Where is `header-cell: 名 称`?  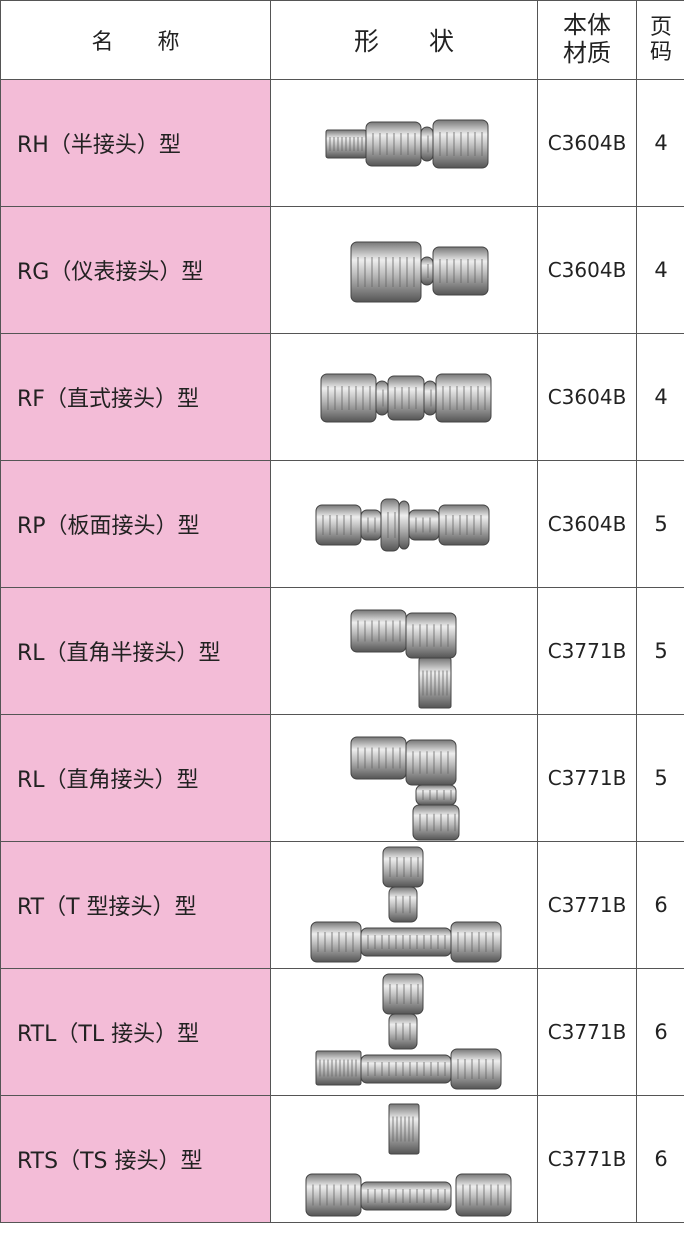
header-cell: 名 称 is located at coordinates (135, 40).